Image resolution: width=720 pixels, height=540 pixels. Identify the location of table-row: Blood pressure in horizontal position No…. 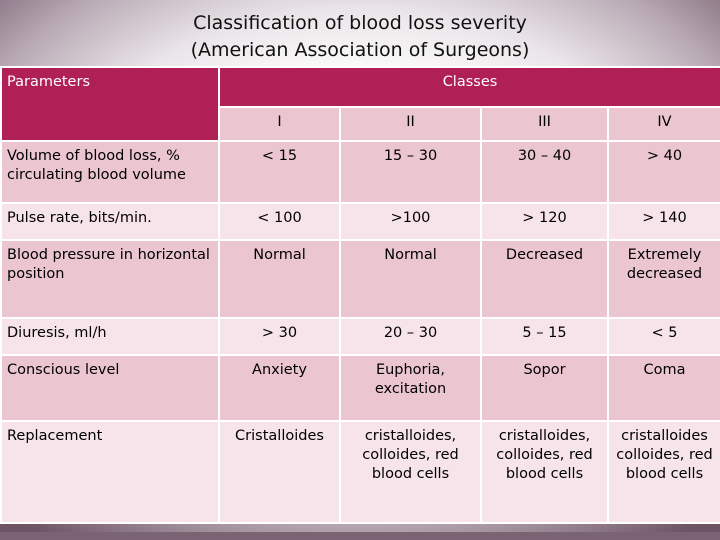
(360, 279).